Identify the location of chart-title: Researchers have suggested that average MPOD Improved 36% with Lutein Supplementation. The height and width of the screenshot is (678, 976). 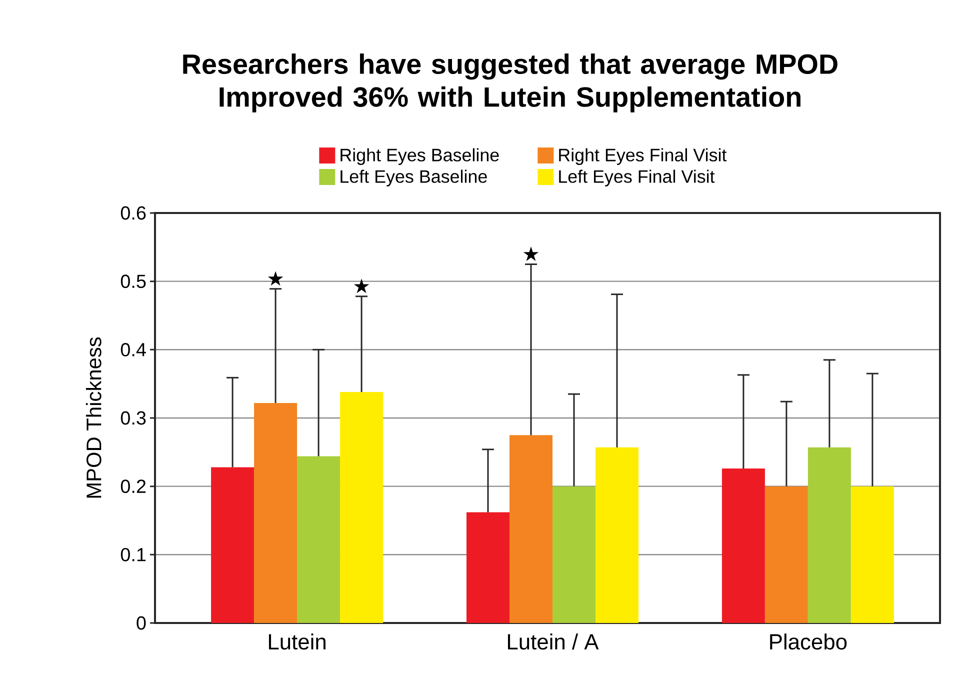
(510, 83).